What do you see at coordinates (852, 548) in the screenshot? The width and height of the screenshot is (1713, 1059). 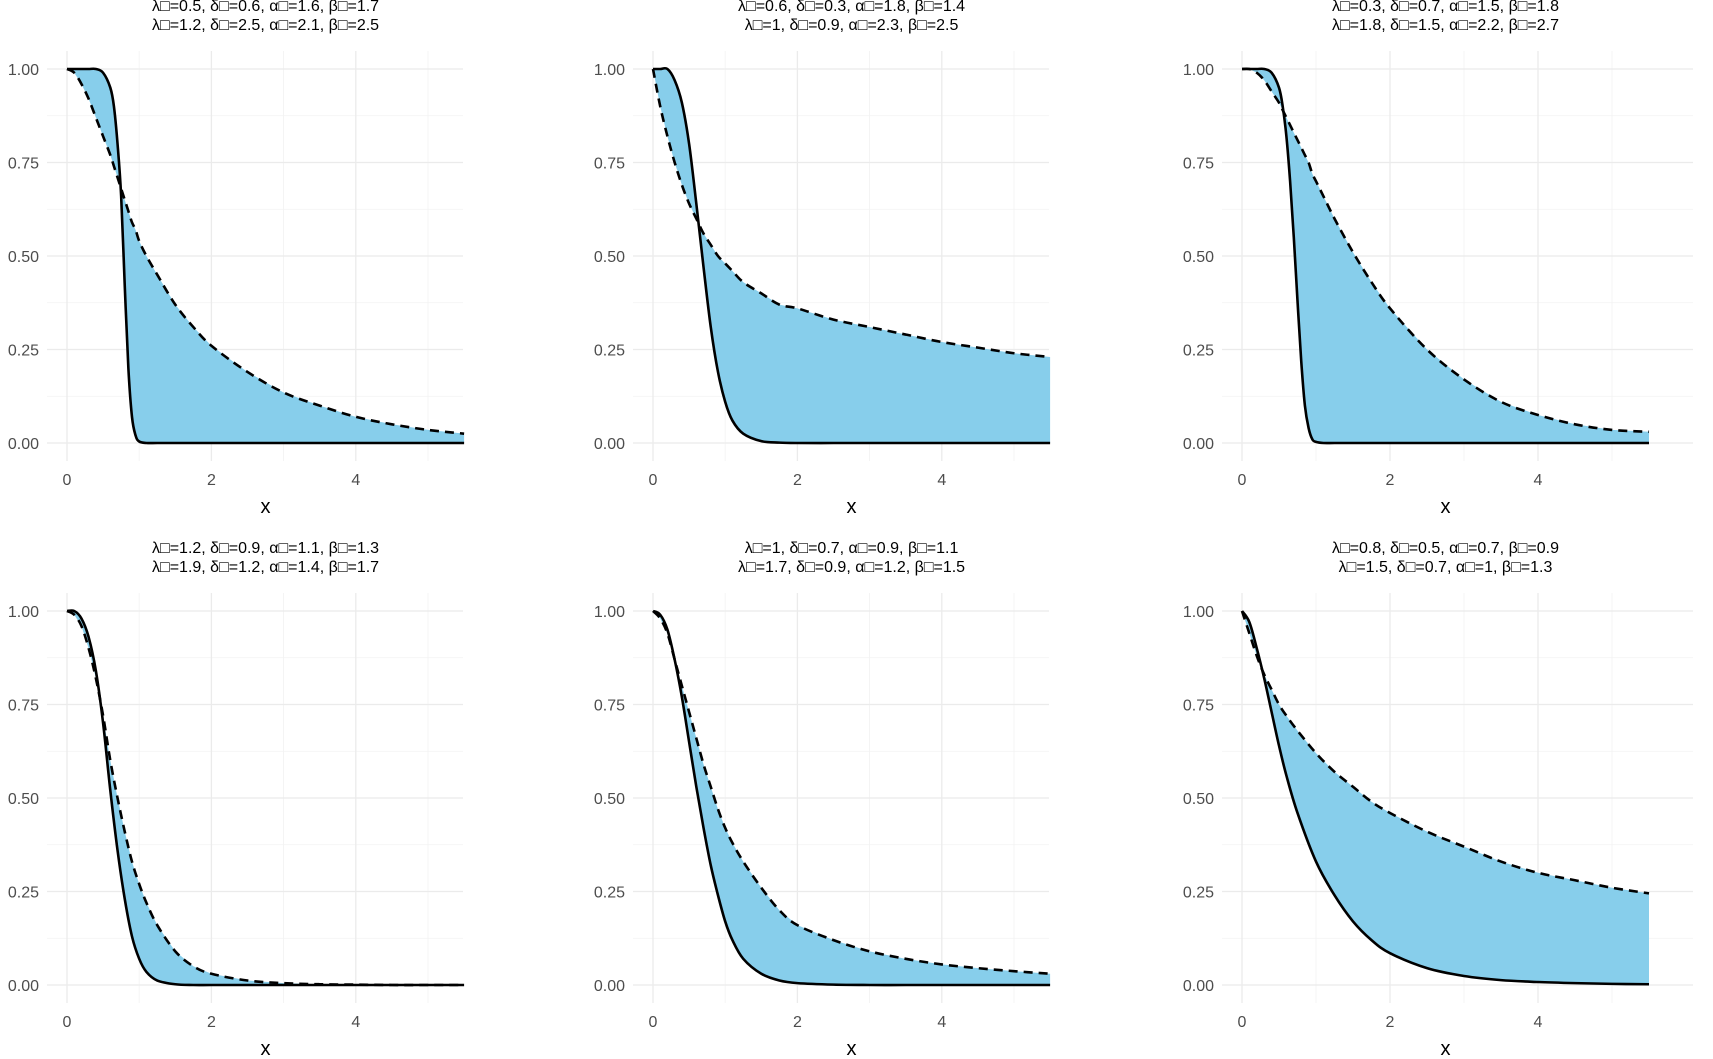 I see `panel-title-line: λ□=1, δ□=0.7, α□=0.9, β□=1.1` at bounding box center [852, 548].